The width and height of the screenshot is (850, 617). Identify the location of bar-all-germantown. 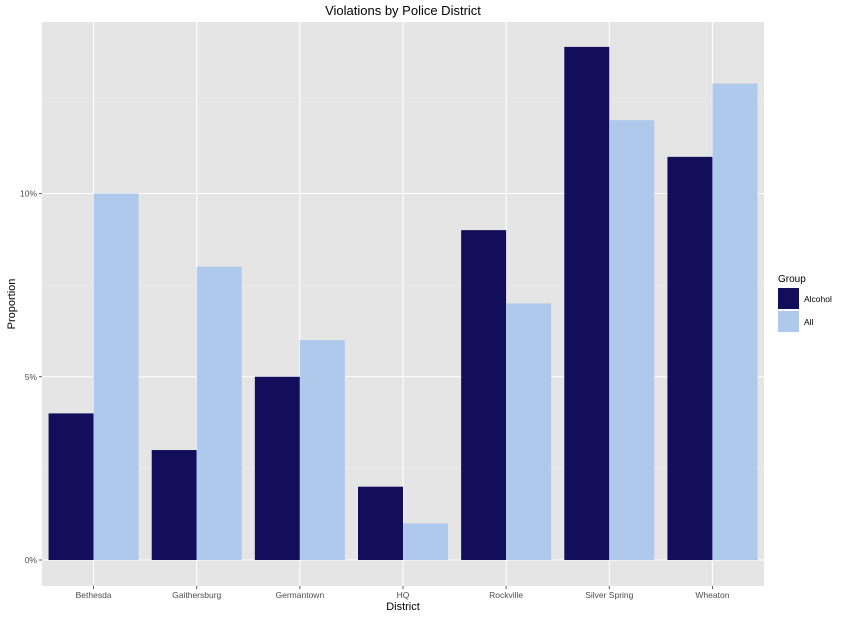
(322, 450).